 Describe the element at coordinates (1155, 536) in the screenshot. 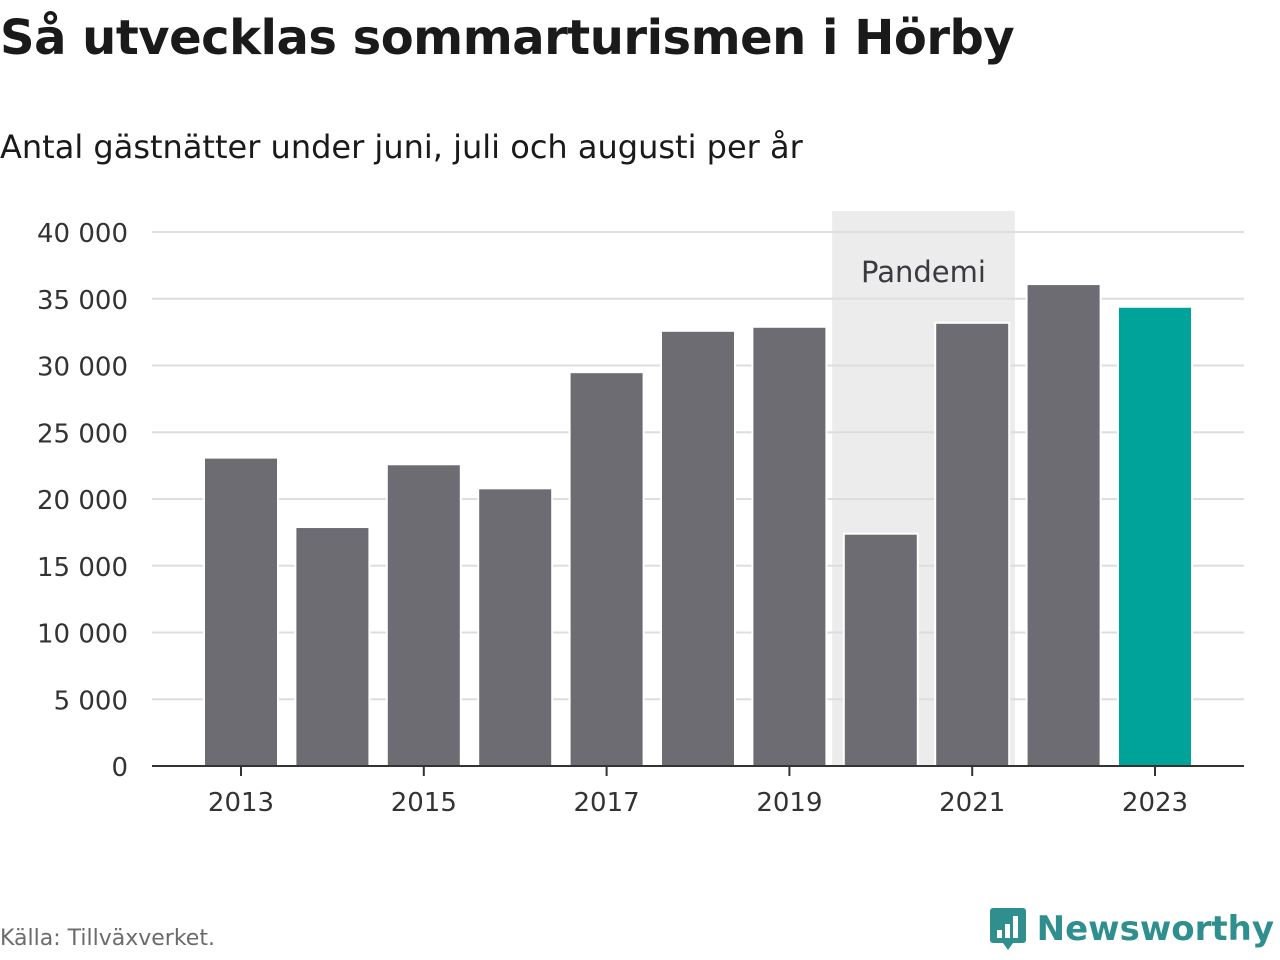

I see `bar-2023` at that location.